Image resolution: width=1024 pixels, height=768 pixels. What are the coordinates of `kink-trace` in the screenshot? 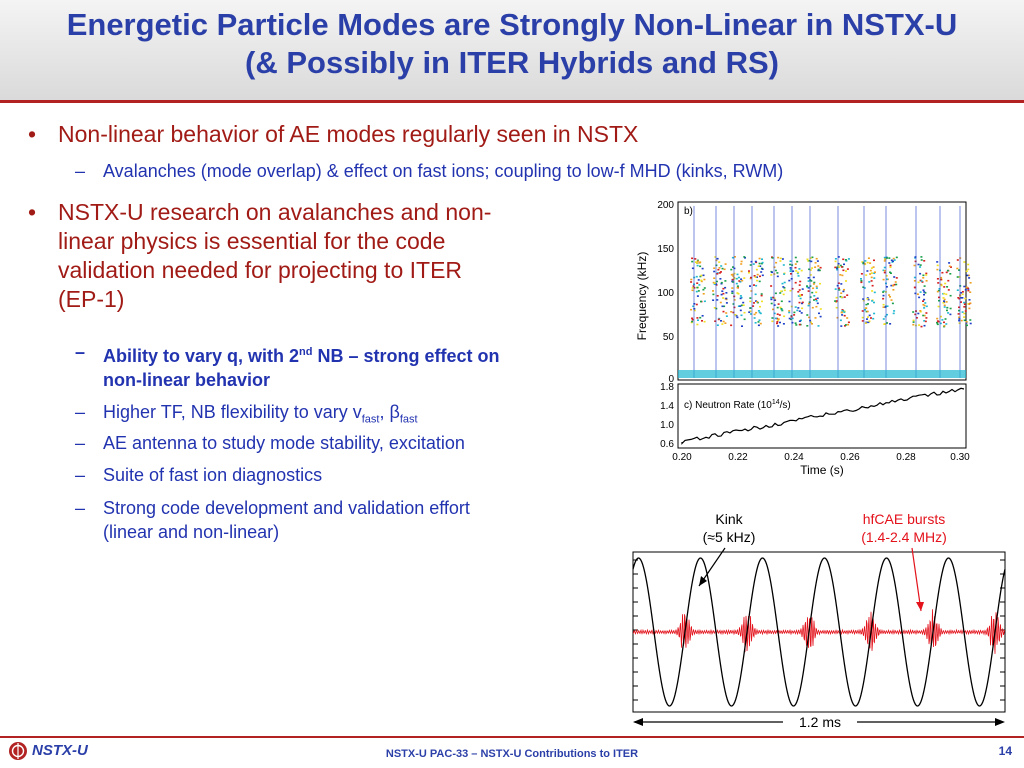 It's located at (819, 632).